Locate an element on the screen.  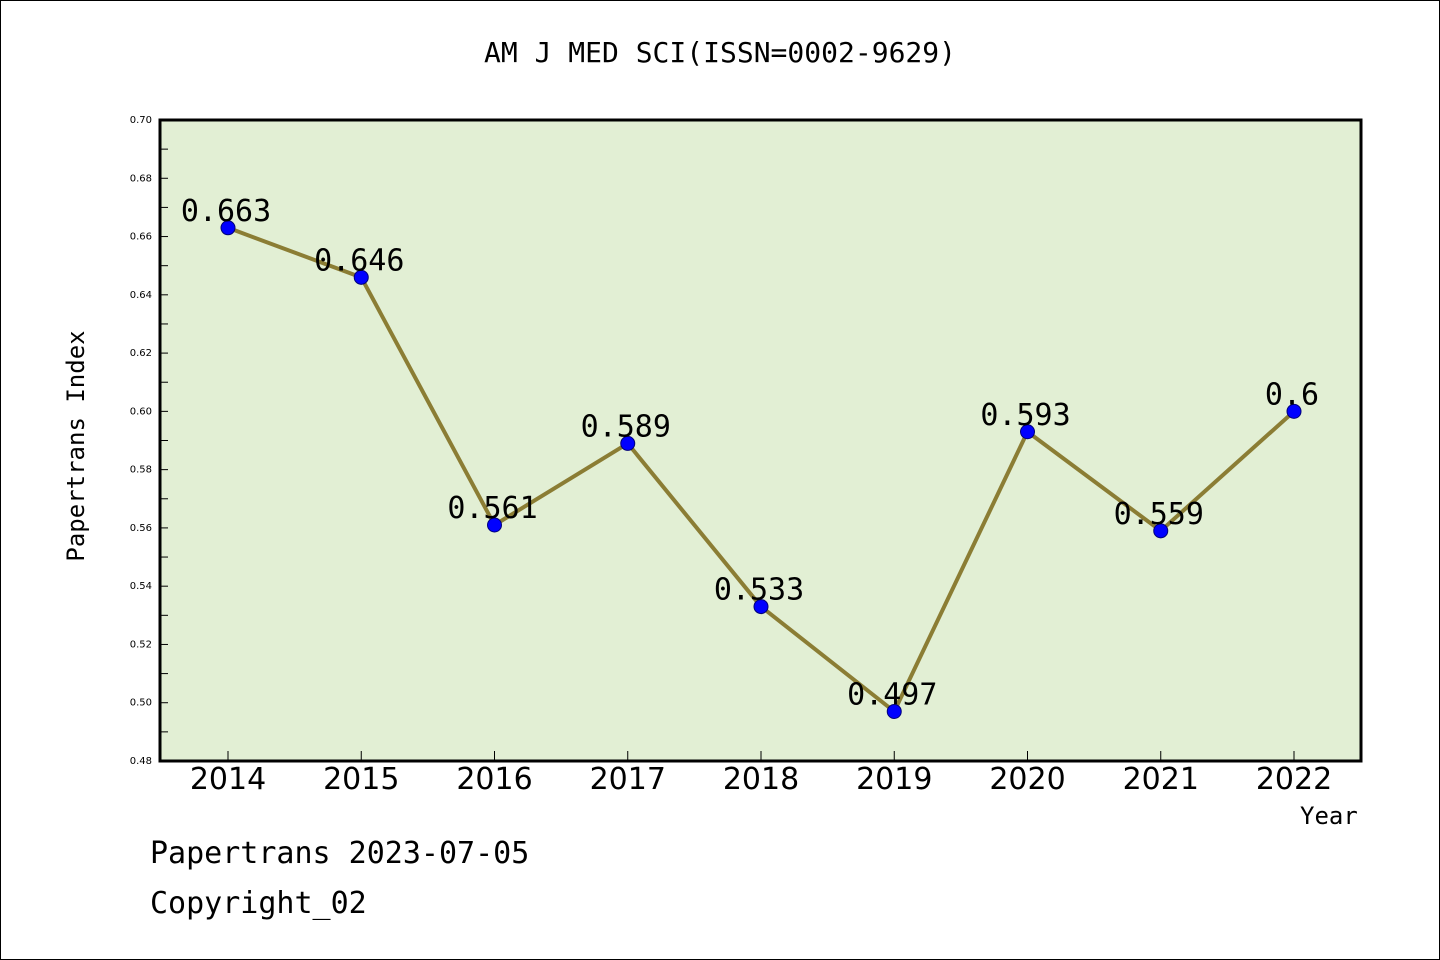
y-tick-label: 0.64 is located at coordinates (141, 295).